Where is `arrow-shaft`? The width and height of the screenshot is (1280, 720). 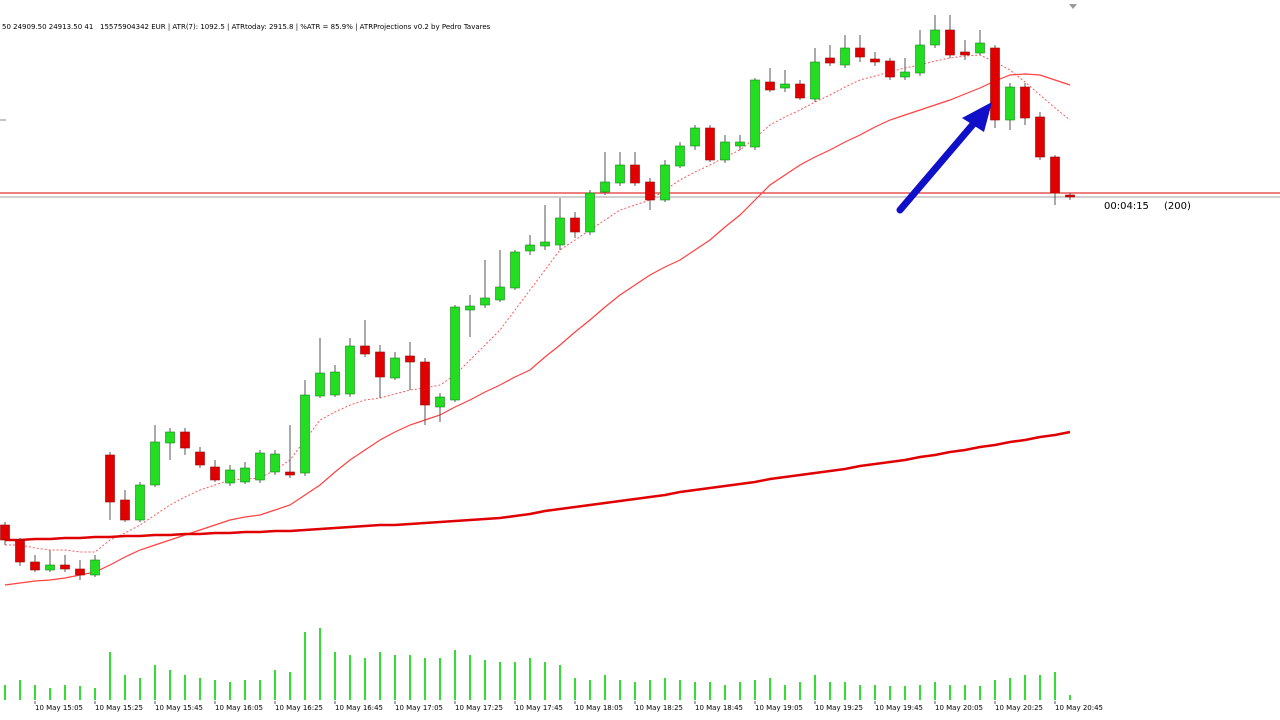 arrow-shaft is located at coordinates (937, 166).